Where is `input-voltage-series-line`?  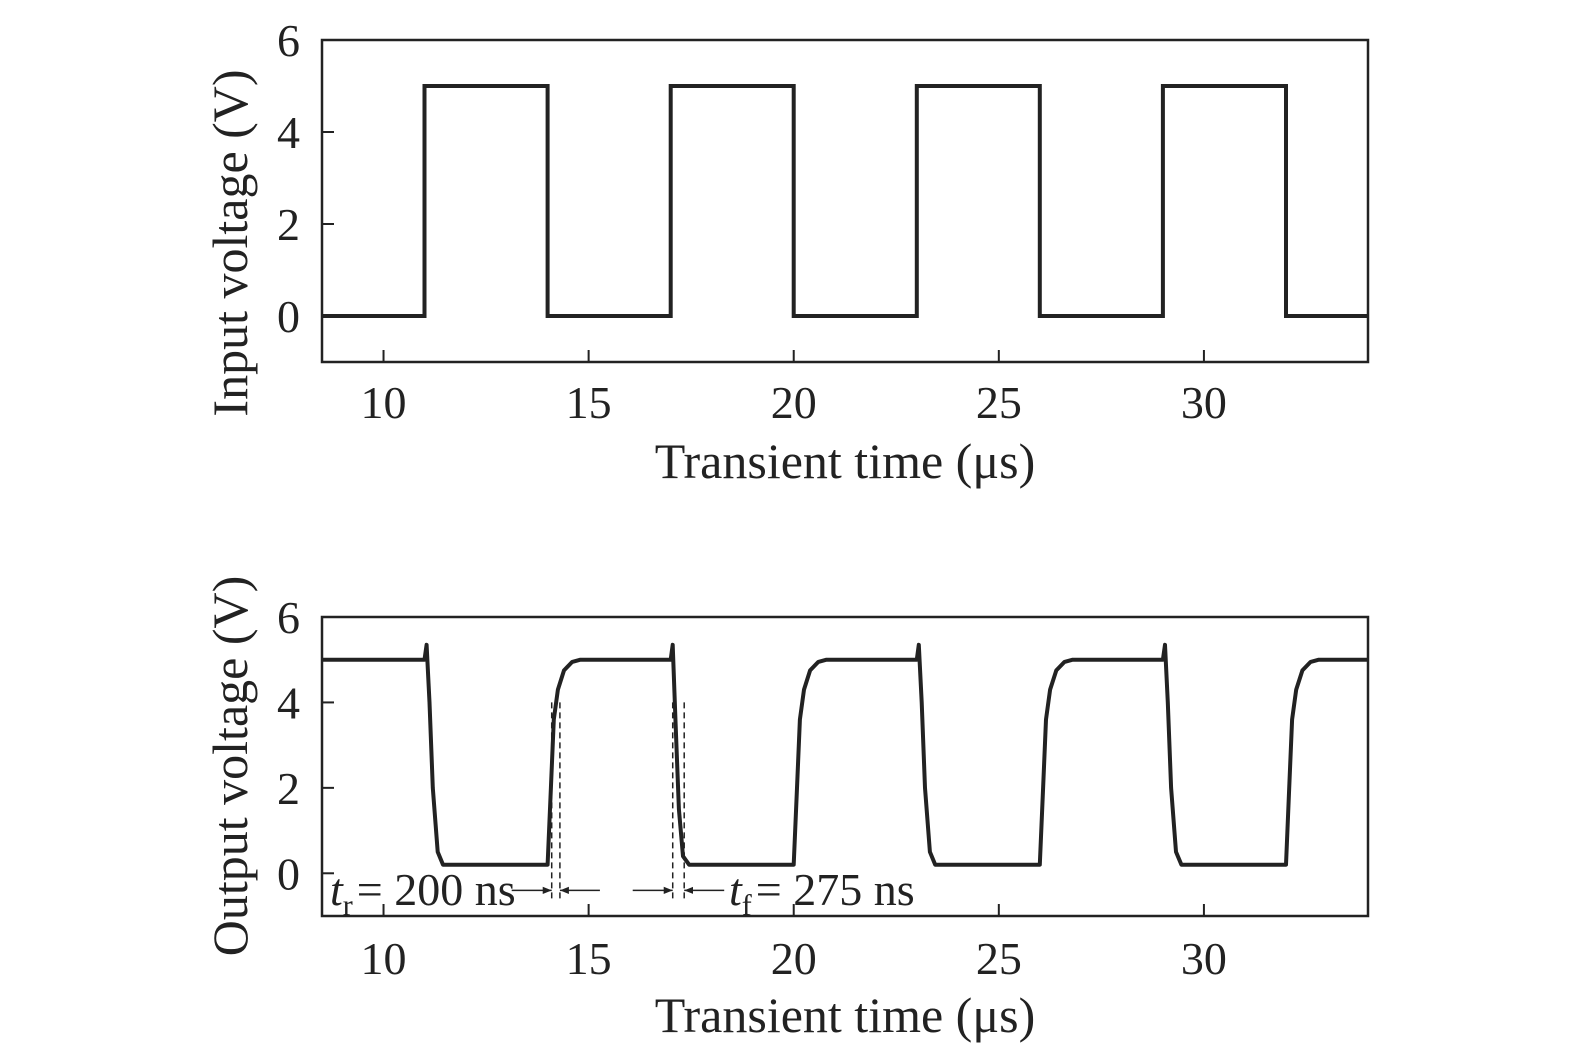 input-voltage-series-line is located at coordinates (845, 201).